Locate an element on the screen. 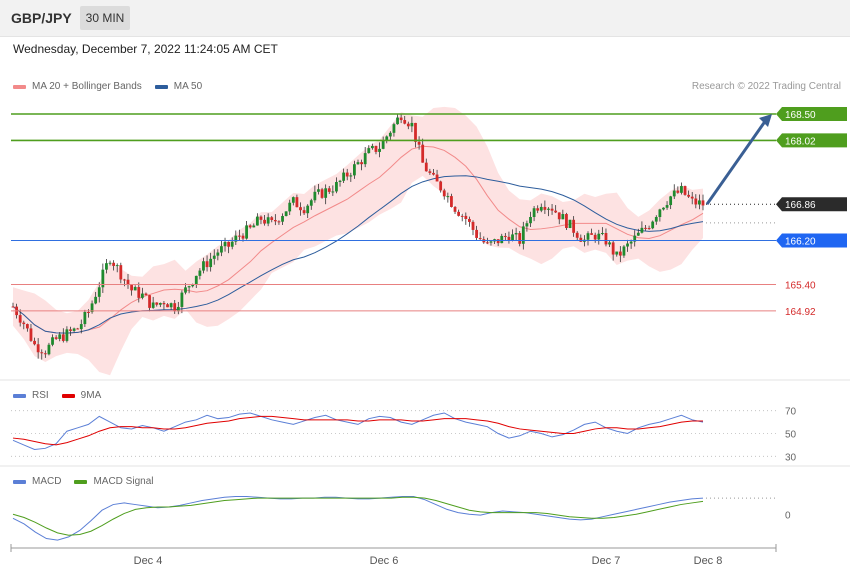  macd-tick-label: 0 is located at coordinates (788, 515).